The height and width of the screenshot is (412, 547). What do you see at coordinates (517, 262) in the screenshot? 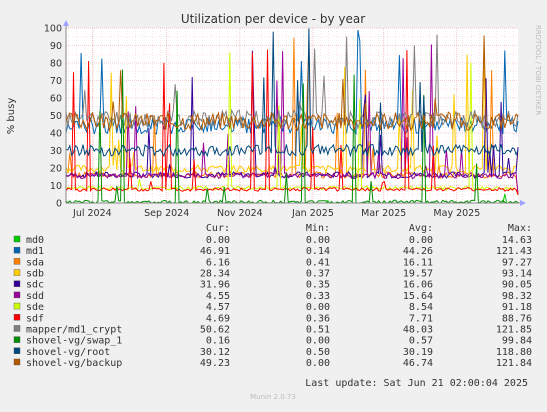
I see `legend-value: 97.27` at bounding box center [517, 262].